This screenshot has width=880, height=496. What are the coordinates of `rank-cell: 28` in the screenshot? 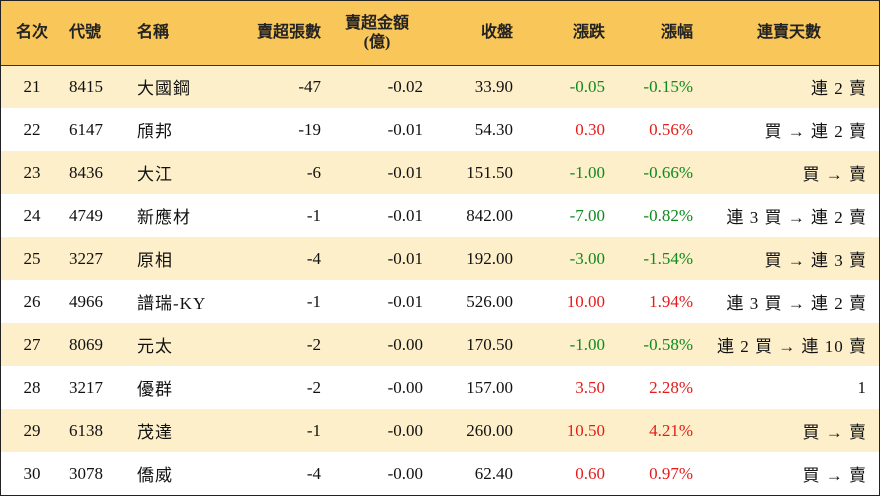 It's located at (32, 387).